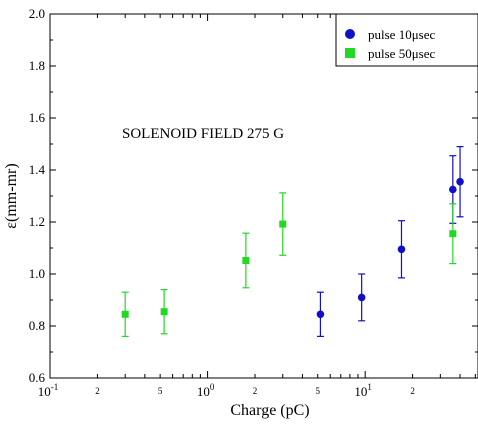 The image size is (478, 425). Describe the element at coordinates (203, 134) in the screenshot. I see `annotation-solenoid-field: SOLENOID FIELD 275 G` at that location.